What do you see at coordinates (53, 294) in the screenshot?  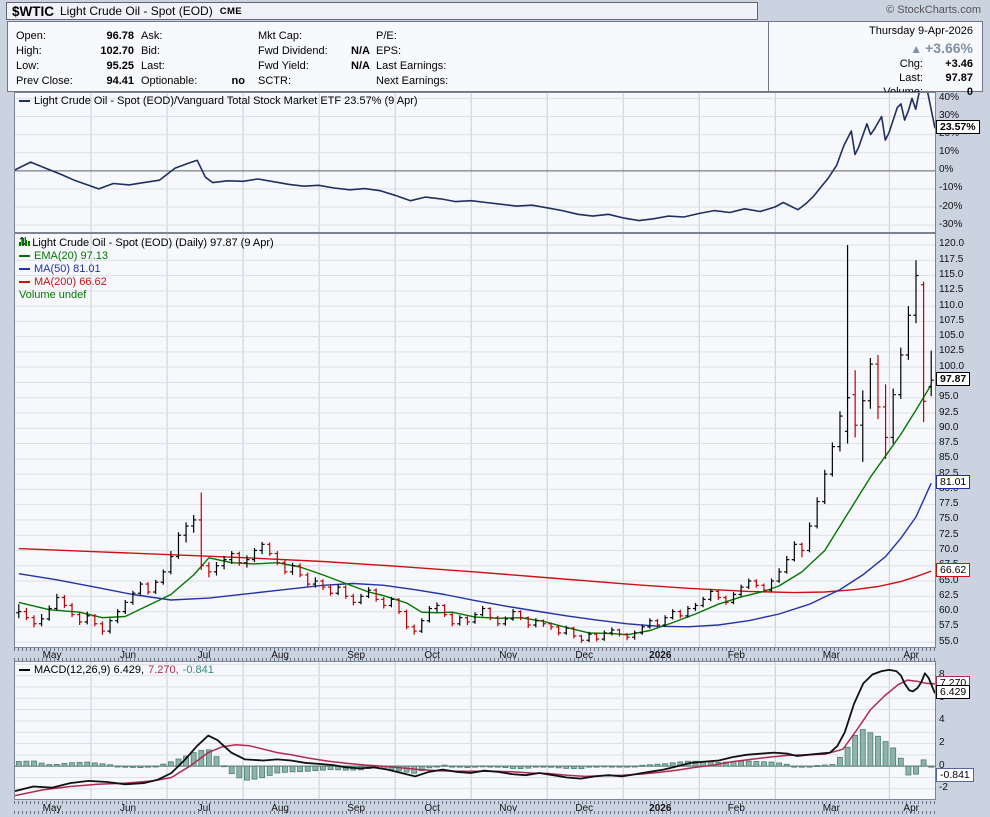 I see `volume-legend-text: Volume undef` at bounding box center [53, 294].